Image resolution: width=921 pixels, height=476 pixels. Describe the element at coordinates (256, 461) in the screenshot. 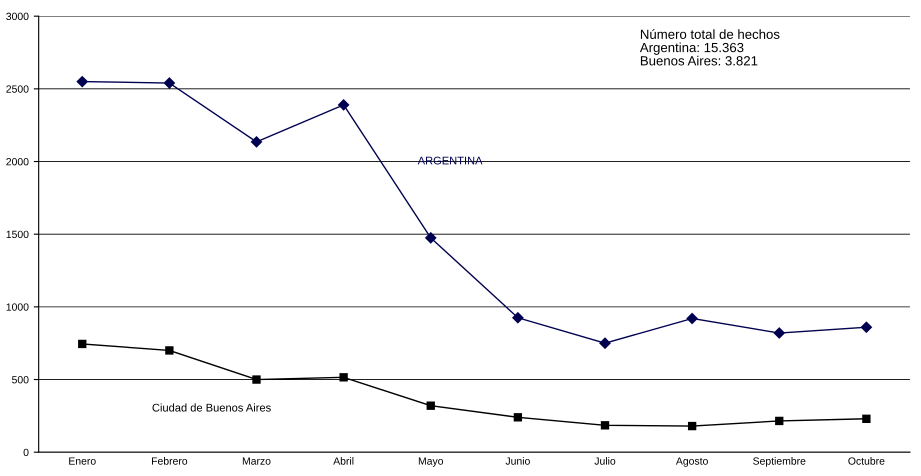

I see `x-tick-label: Marzo` at that location.